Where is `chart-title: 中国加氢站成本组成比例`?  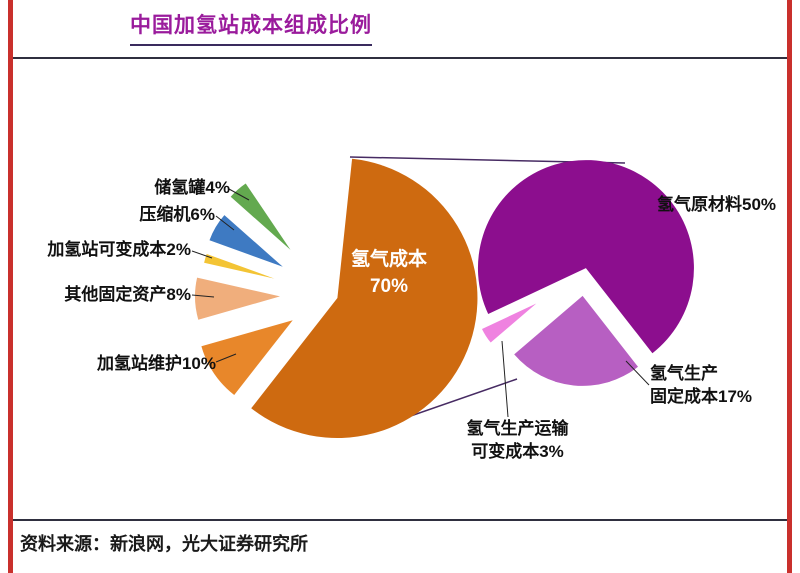
chart-title: 中国加氢站成本组成比例 is located at coordinates (251, 27).